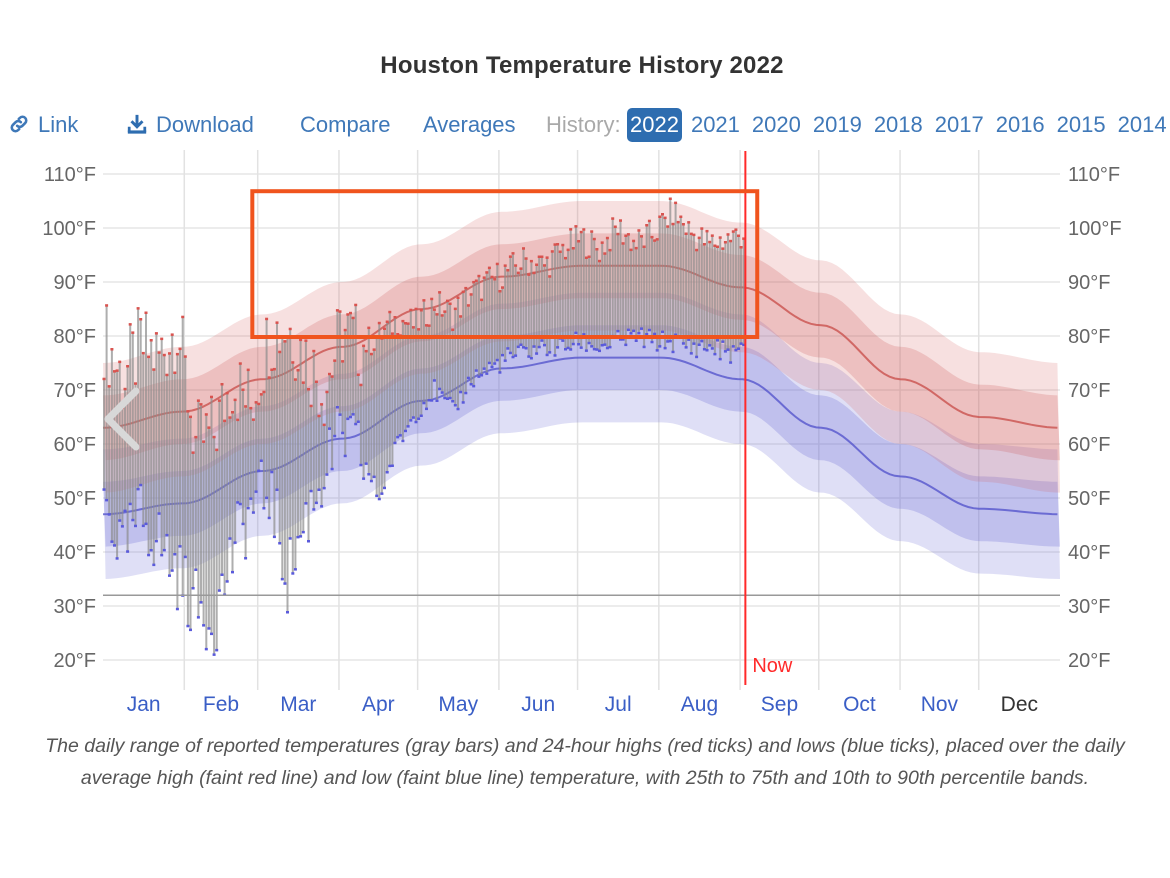  I want to click on y-tick-right: 60°F, so click(1089, 445).